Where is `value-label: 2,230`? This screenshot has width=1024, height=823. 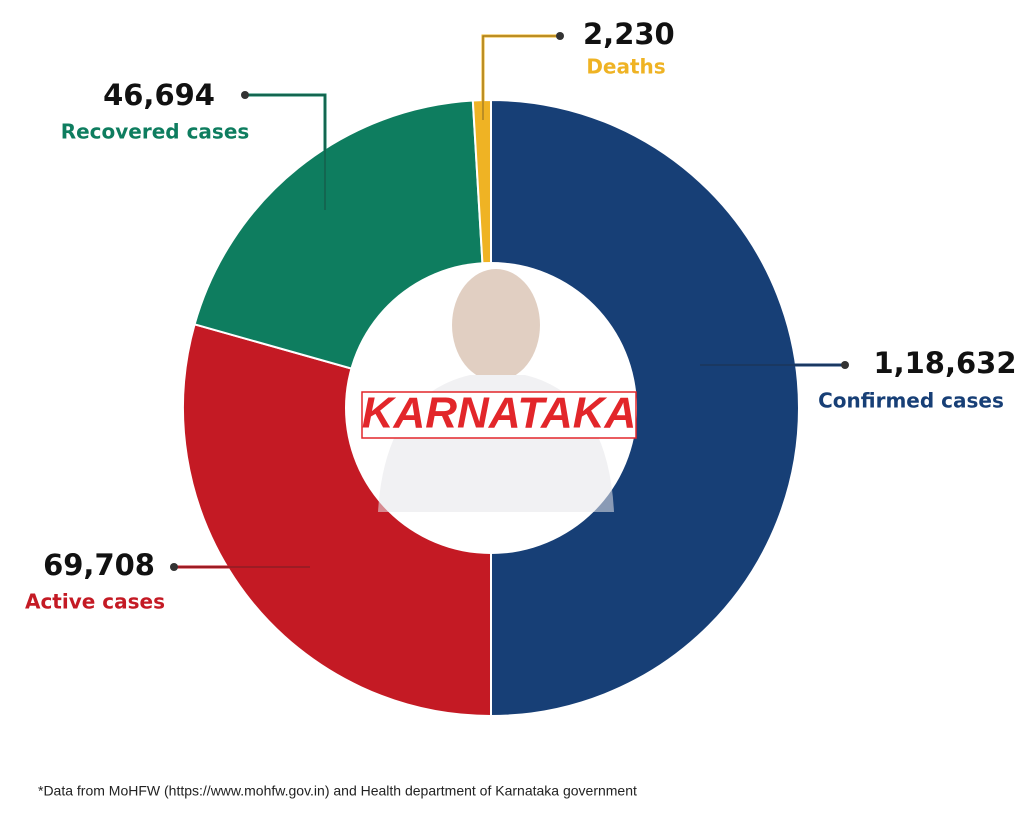
value-label: 2,230 is located at coordinates (629, 34).